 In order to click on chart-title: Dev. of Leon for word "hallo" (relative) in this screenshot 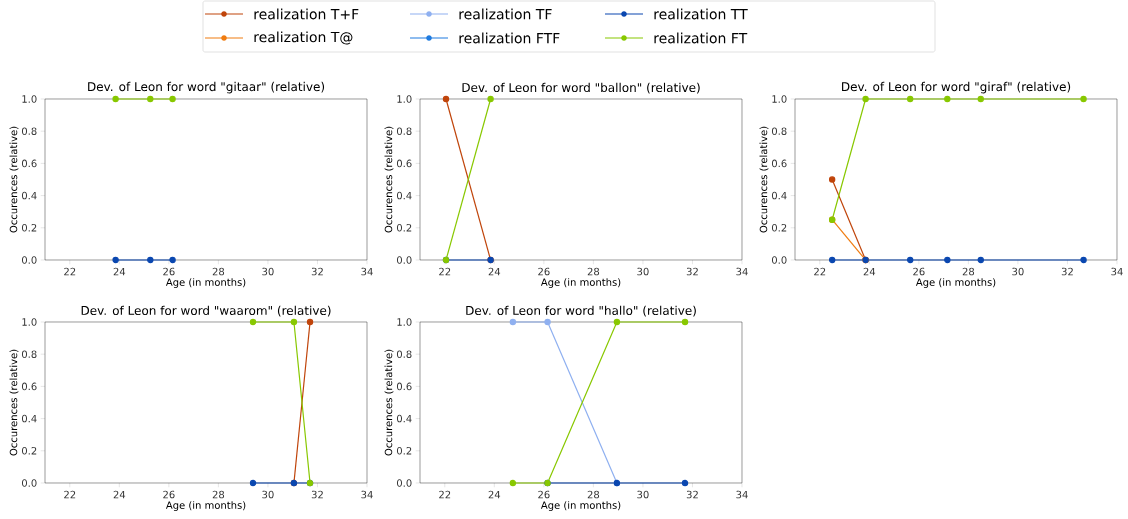, I will do `click(581, 311)`.